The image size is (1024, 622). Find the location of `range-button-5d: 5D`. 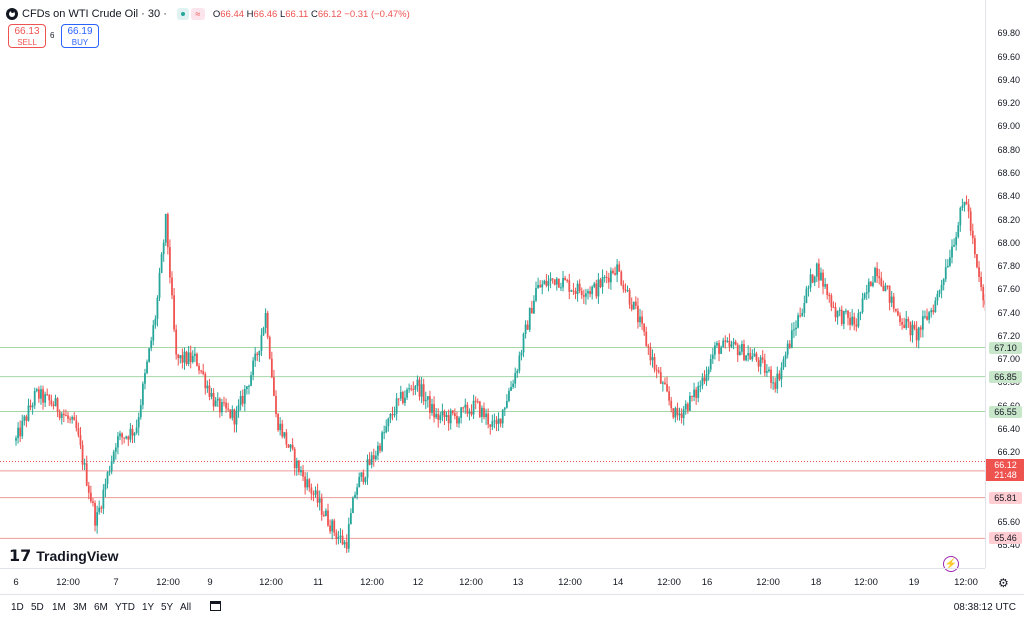

range-button-5d: 5D is located at coordinates (37, 607).